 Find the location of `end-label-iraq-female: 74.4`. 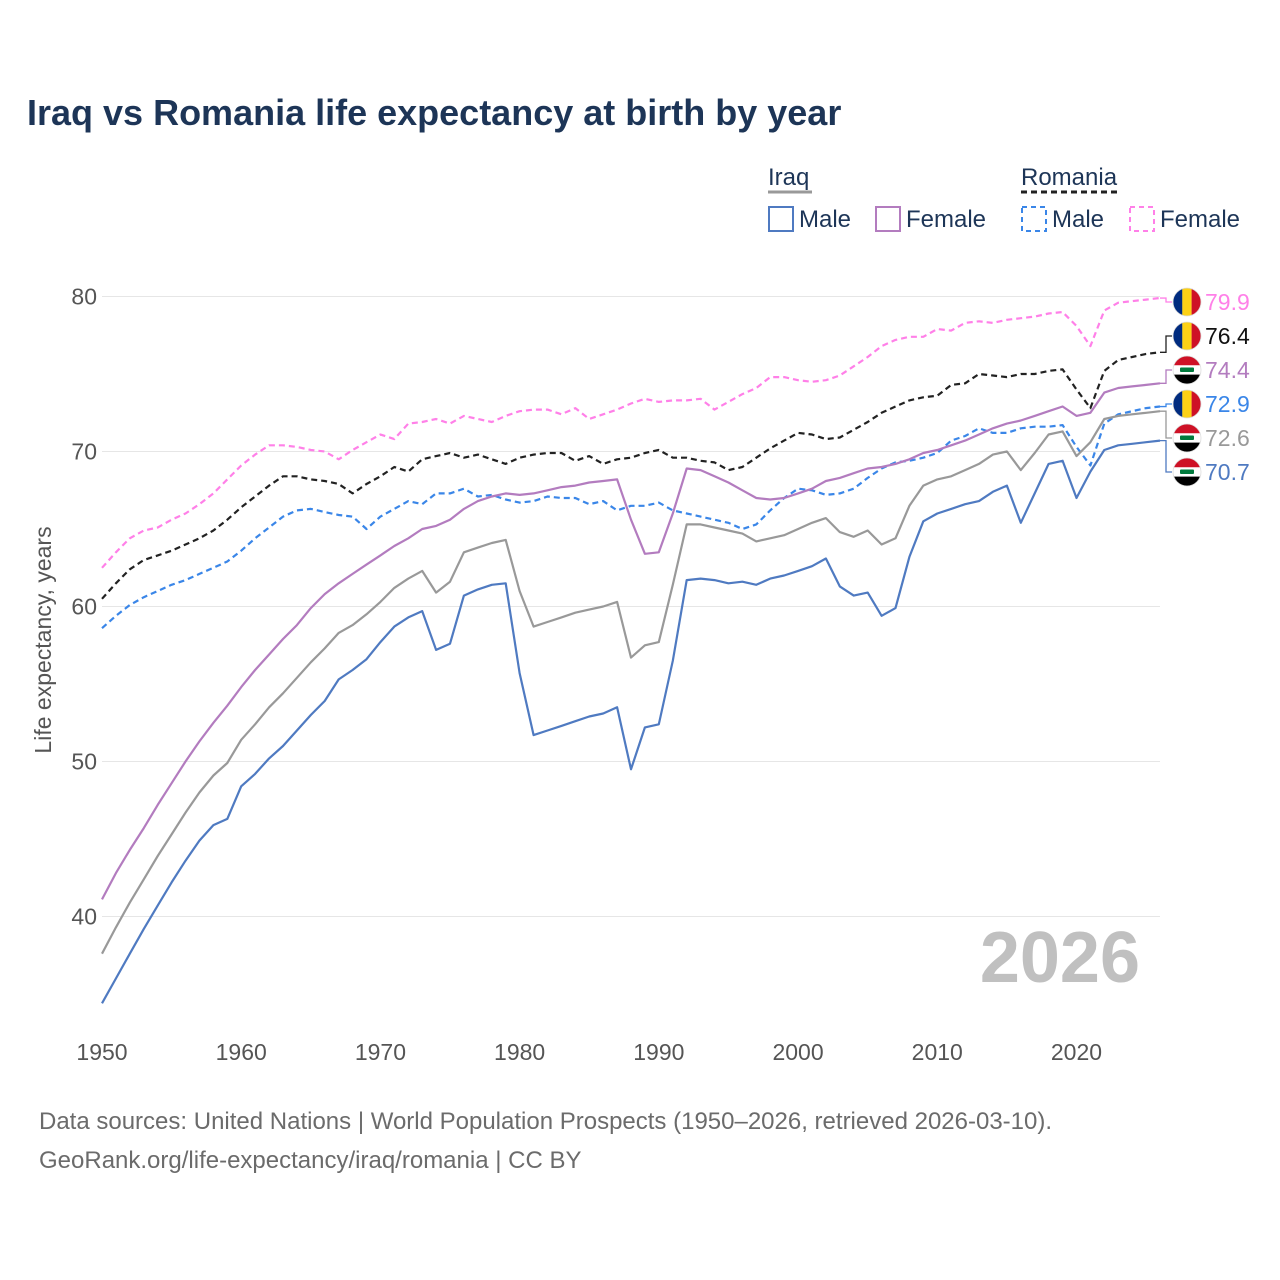

end-label-iraq-female: 74.4 is located at coordinates (1227, 370).